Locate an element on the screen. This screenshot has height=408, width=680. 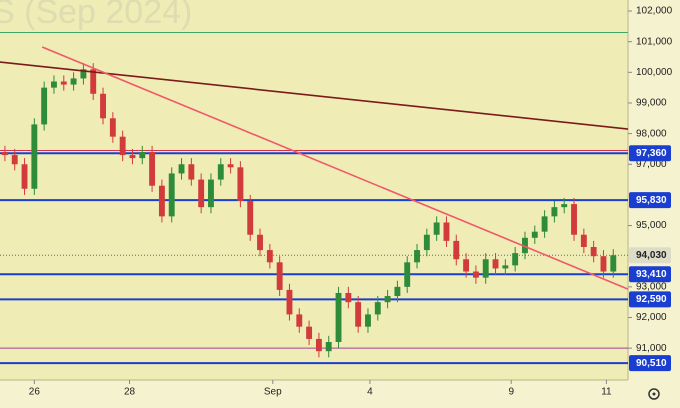
y-tick-label: 91,000 is located at coordinates (651, 348).